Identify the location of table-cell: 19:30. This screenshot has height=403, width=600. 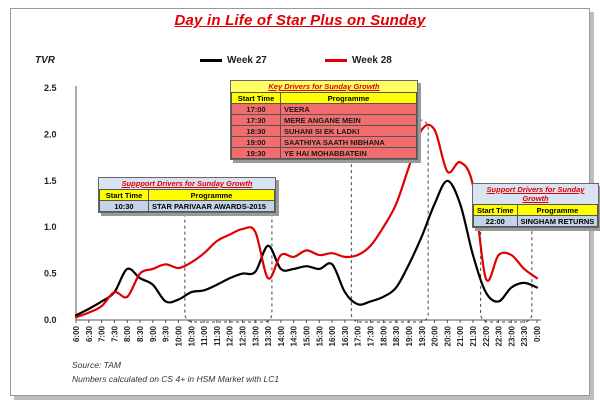
(256, 153).